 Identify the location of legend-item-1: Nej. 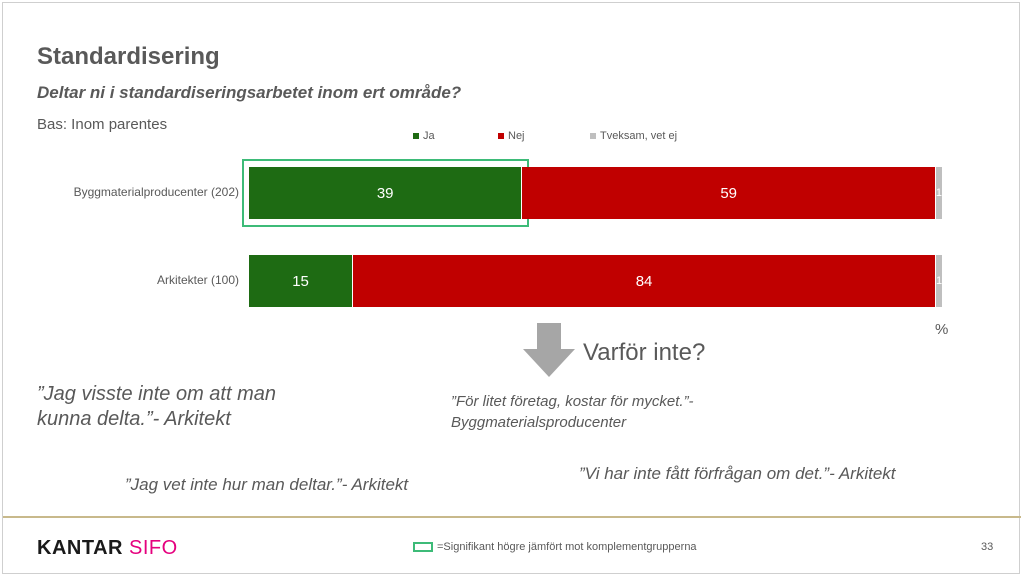
(511, 136).